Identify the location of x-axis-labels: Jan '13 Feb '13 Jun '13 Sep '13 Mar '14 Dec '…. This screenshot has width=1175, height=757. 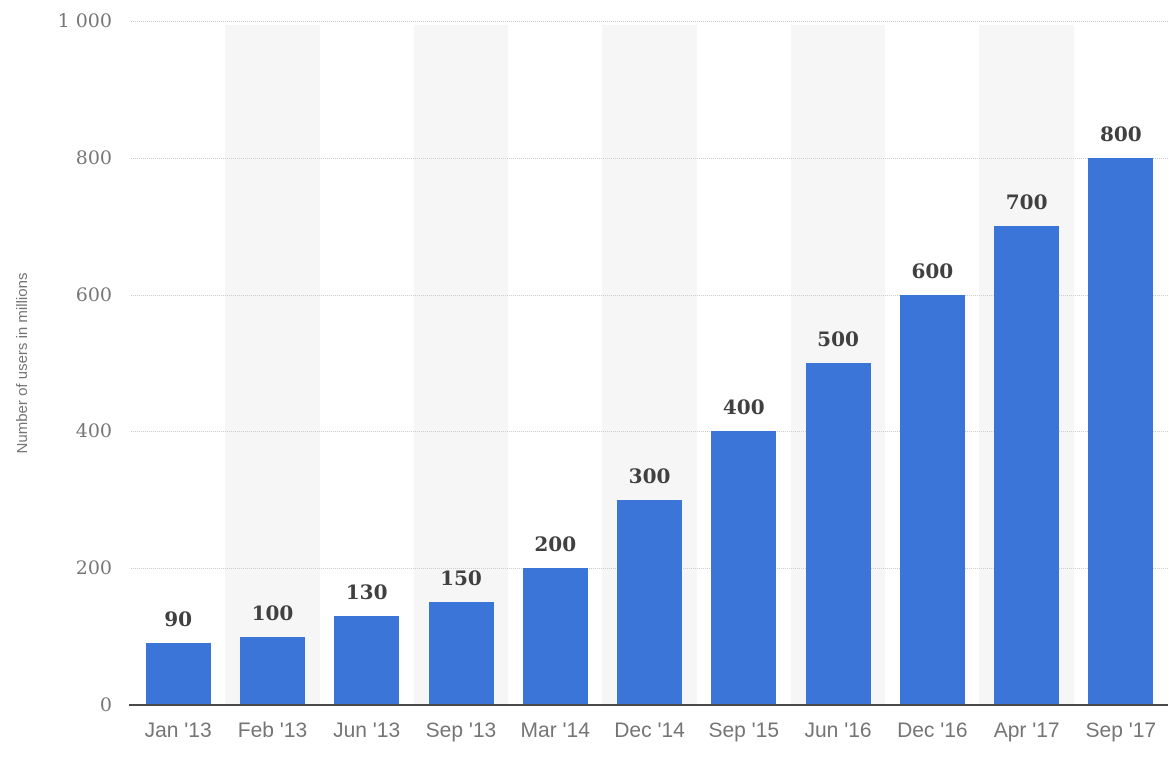
(649, 732).